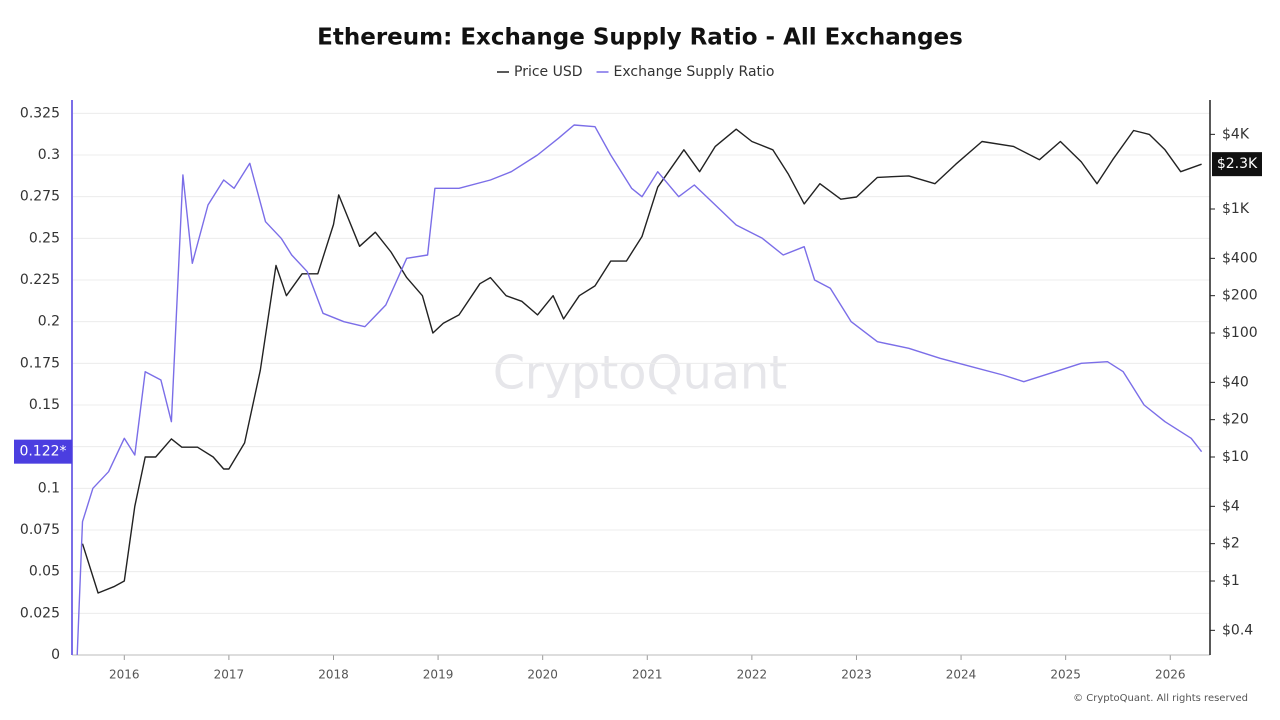  I want to click on y2-tick-label: $1K, so click(1236, 209).